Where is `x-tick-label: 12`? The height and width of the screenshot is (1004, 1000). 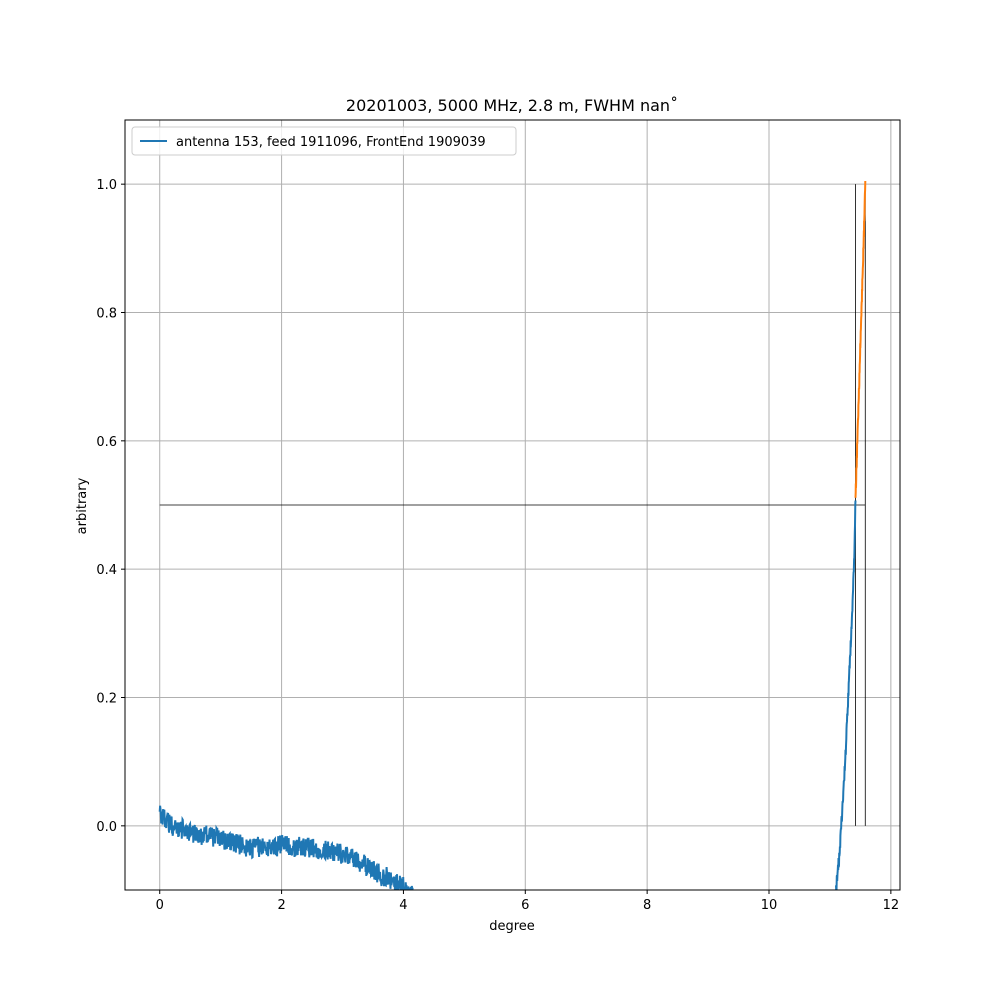
x-tick-label: 12 is located at coordinates (891, 905).